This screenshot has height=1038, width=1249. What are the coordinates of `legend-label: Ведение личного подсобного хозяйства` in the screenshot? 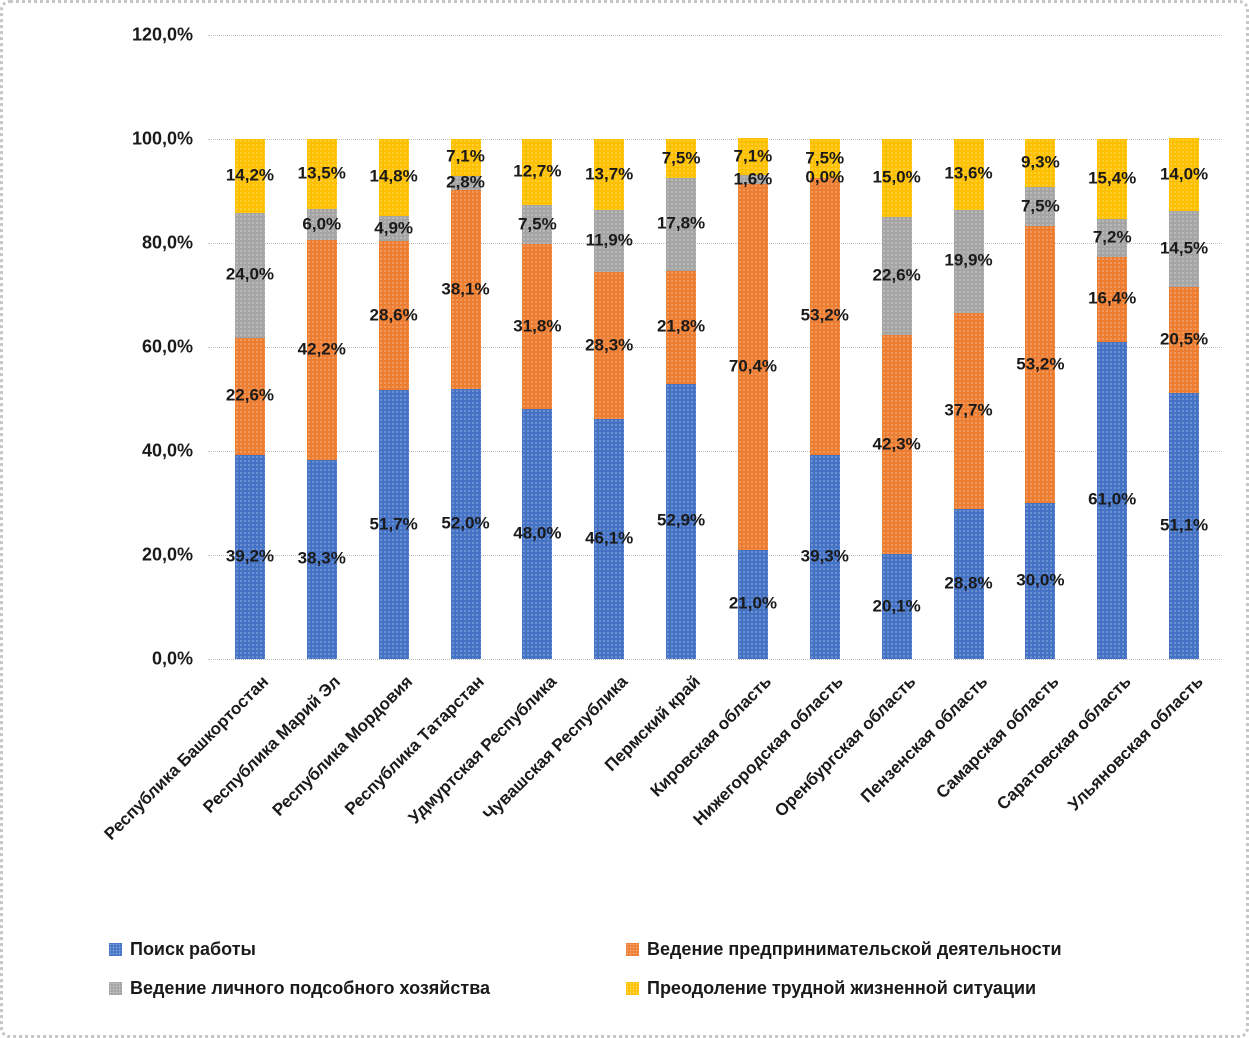 It's located at (310, 988).